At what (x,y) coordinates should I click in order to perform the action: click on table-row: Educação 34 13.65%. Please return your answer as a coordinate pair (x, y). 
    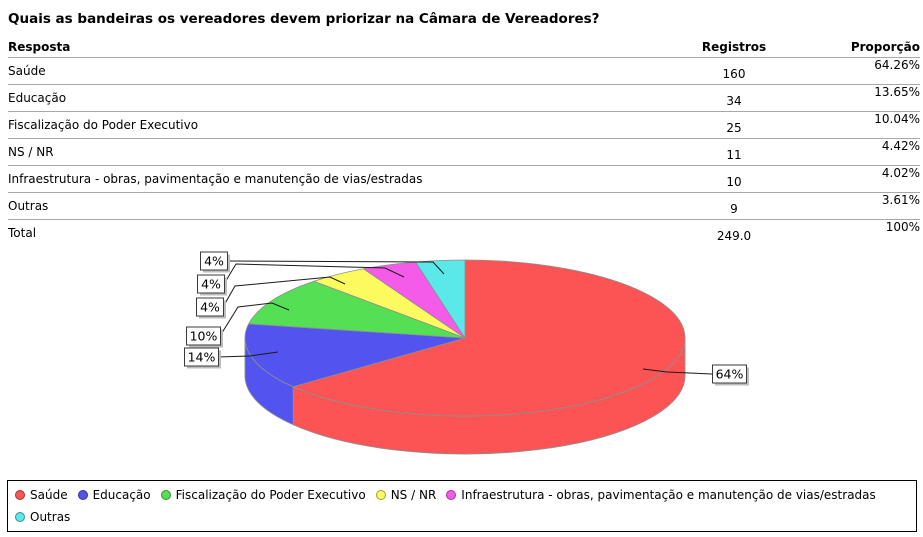
    Looking at the image, I should click on (464, 98).